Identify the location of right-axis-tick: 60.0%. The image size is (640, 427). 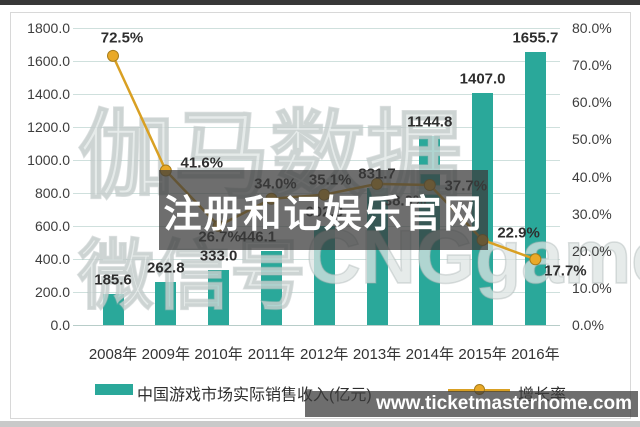
(592, 102).